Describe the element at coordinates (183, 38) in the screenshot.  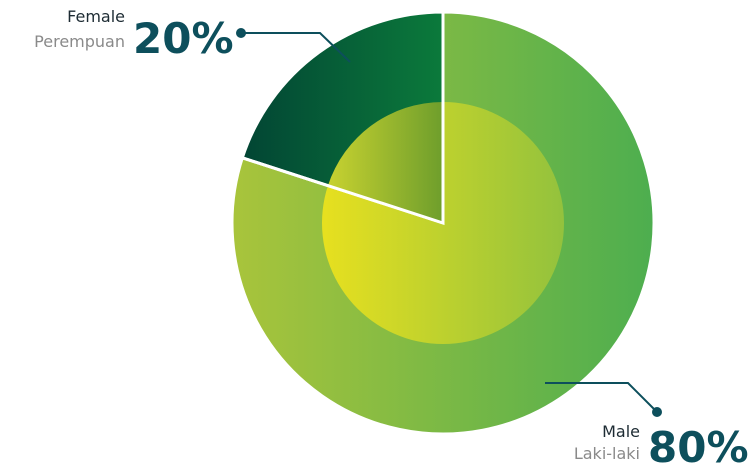
I see `value-label: 20%` at that location.